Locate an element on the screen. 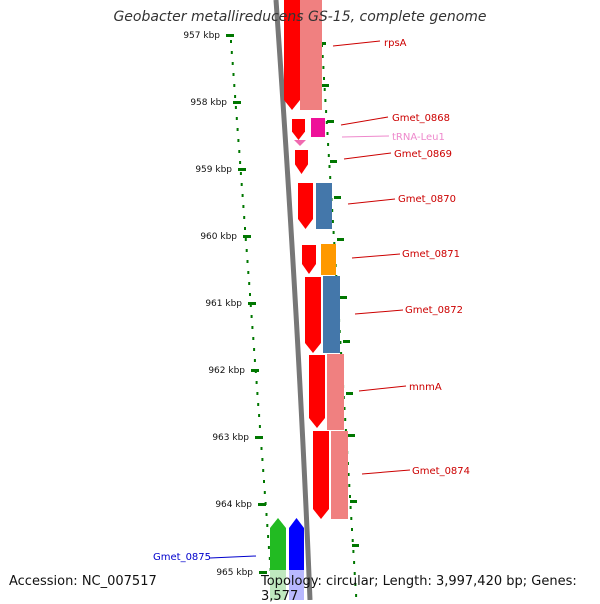 This screenshot has height=604, width=600. gene-label-gmet-0875: Gmet_0875 is located at coordinates (182, 557).